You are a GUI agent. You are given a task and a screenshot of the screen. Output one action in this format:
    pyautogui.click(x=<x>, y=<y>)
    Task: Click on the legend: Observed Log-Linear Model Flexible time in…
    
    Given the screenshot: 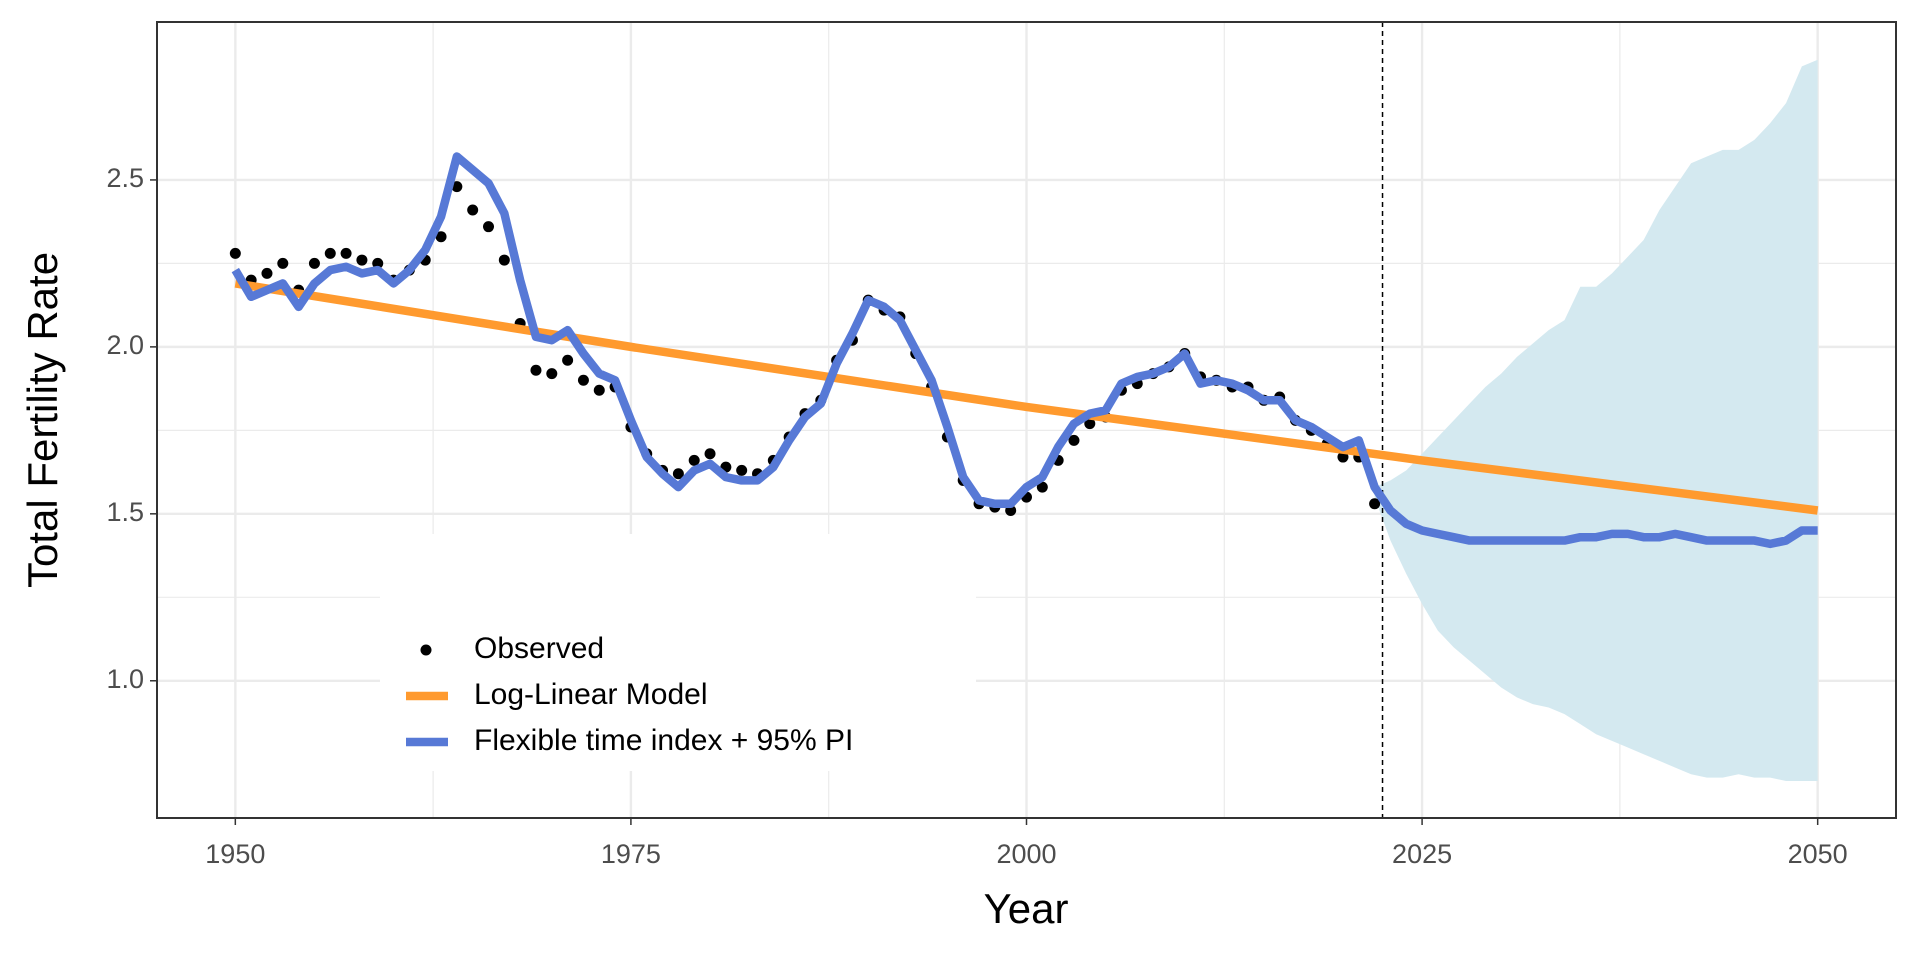 What is the action you would take?
    pyautogui.click(x=678, y=652)
    